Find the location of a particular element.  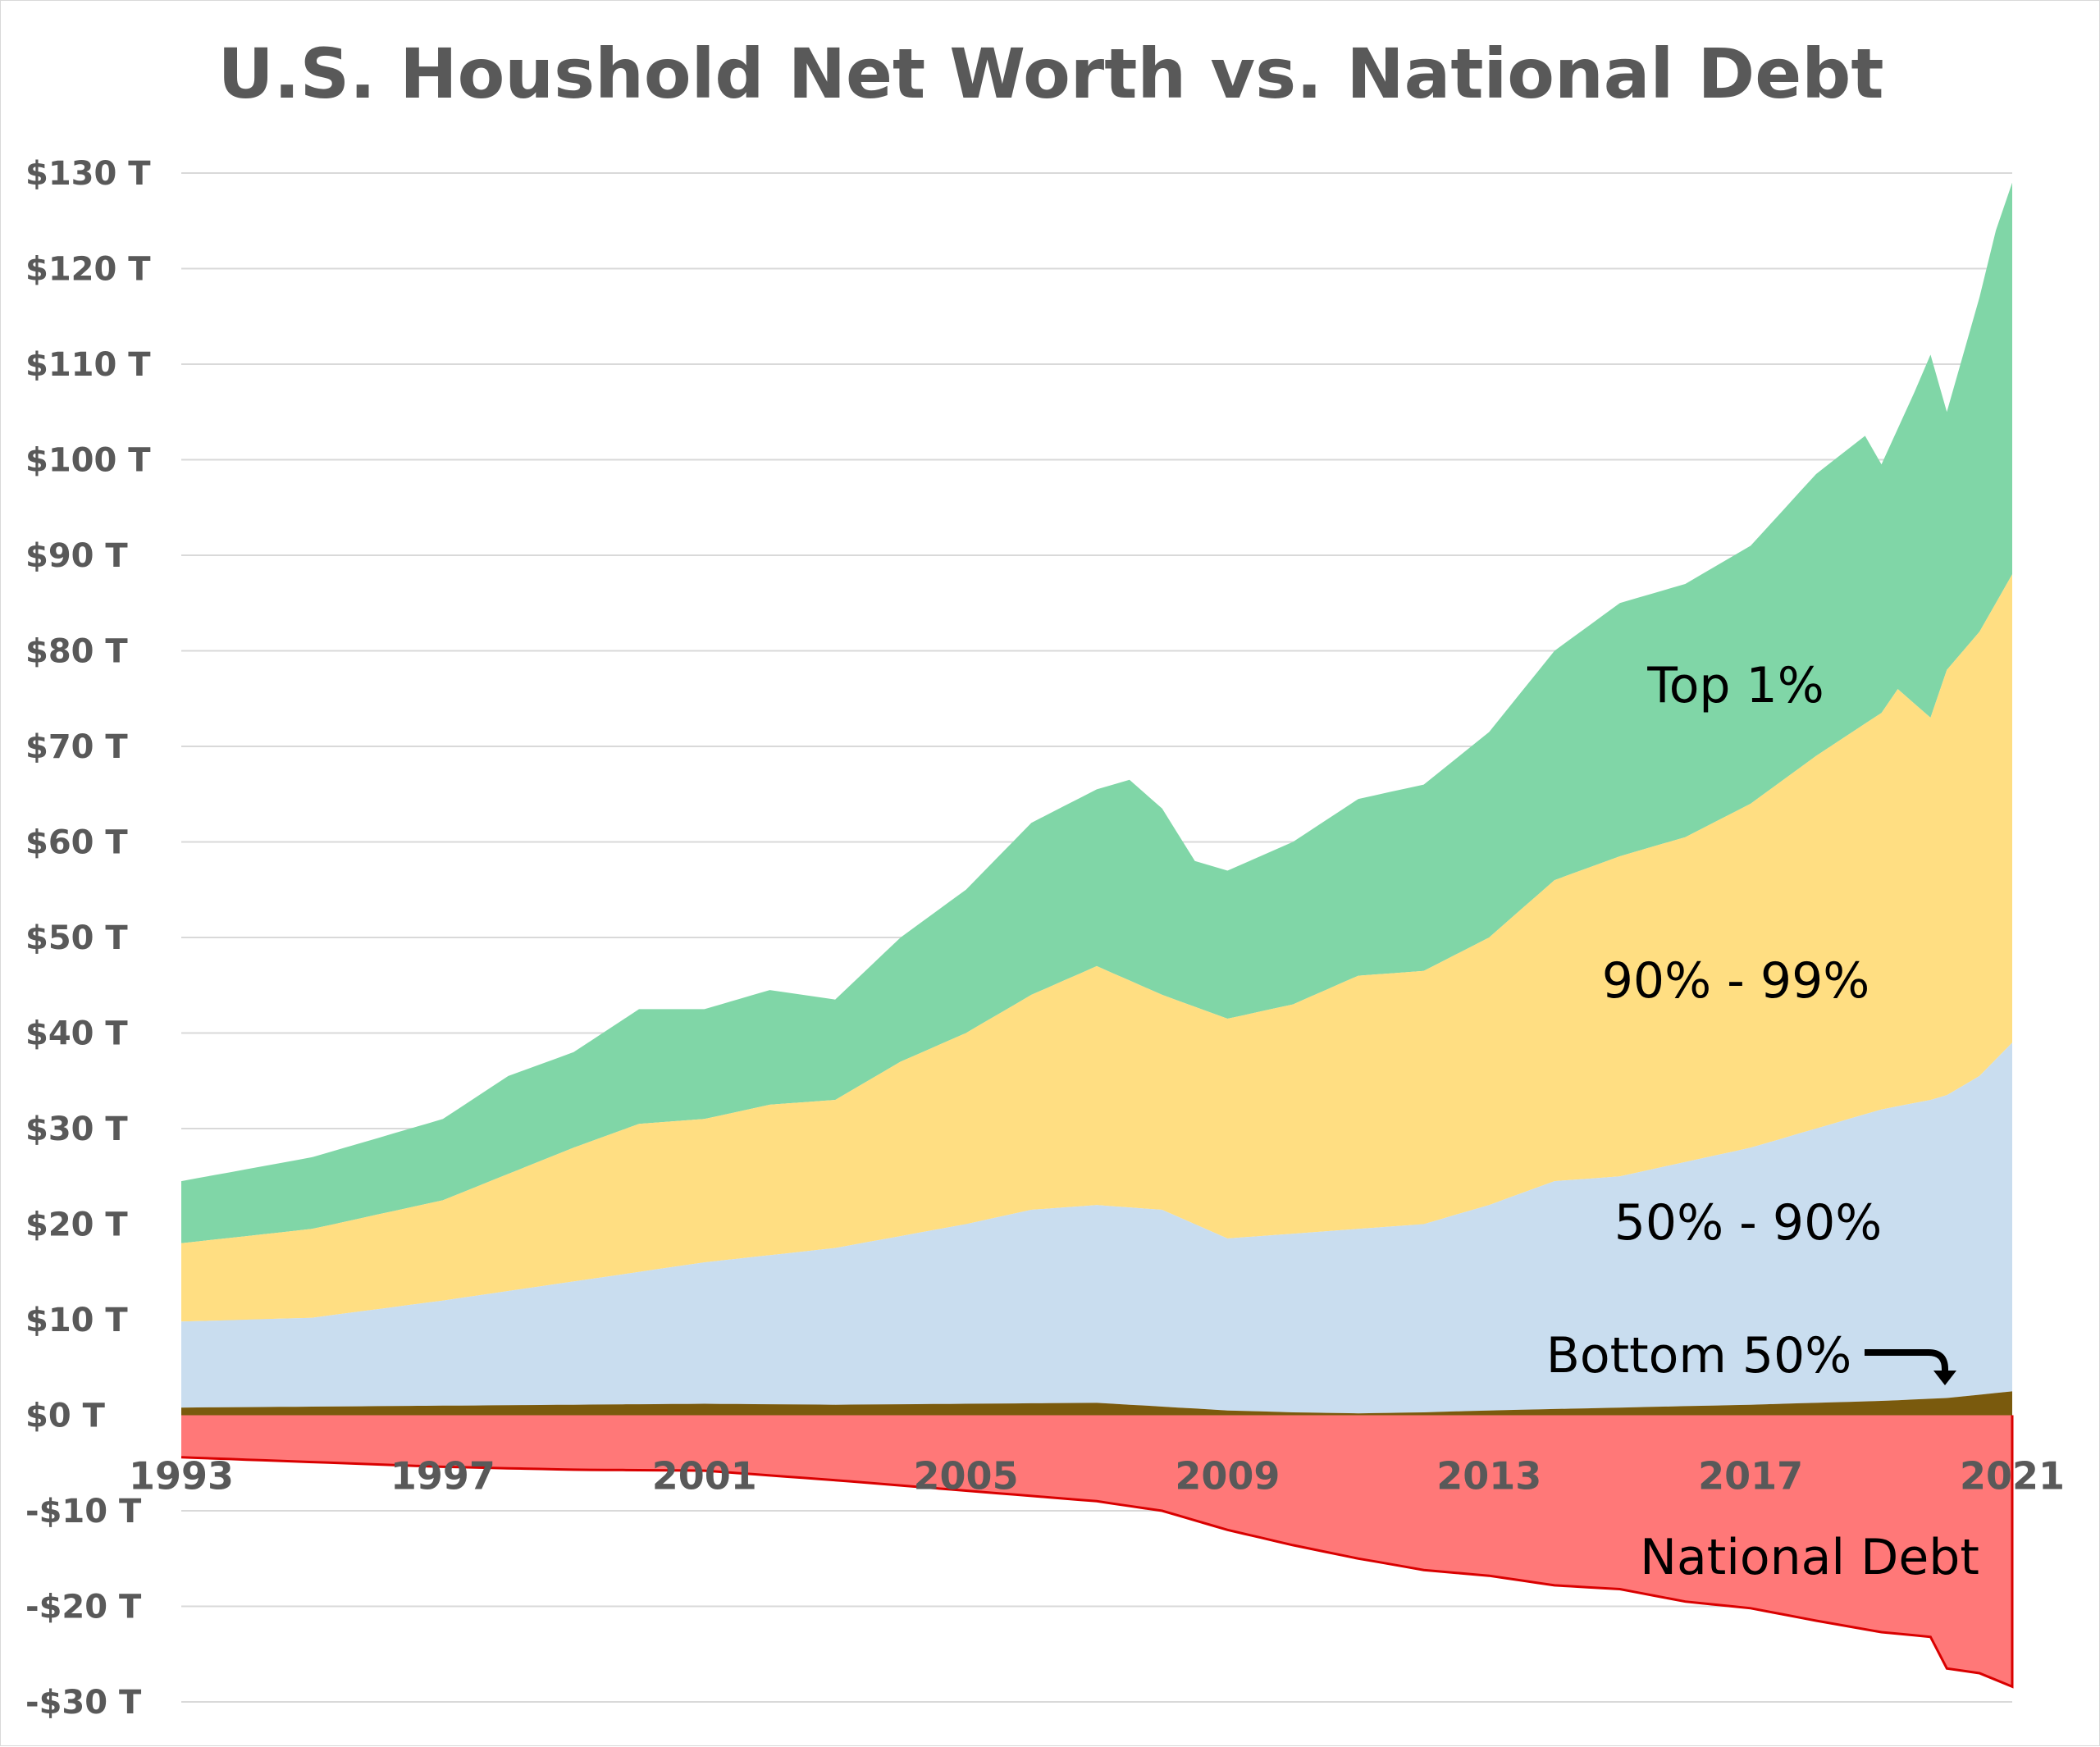

y-tick-label: $0 T is located at coordinates (65, 1416).